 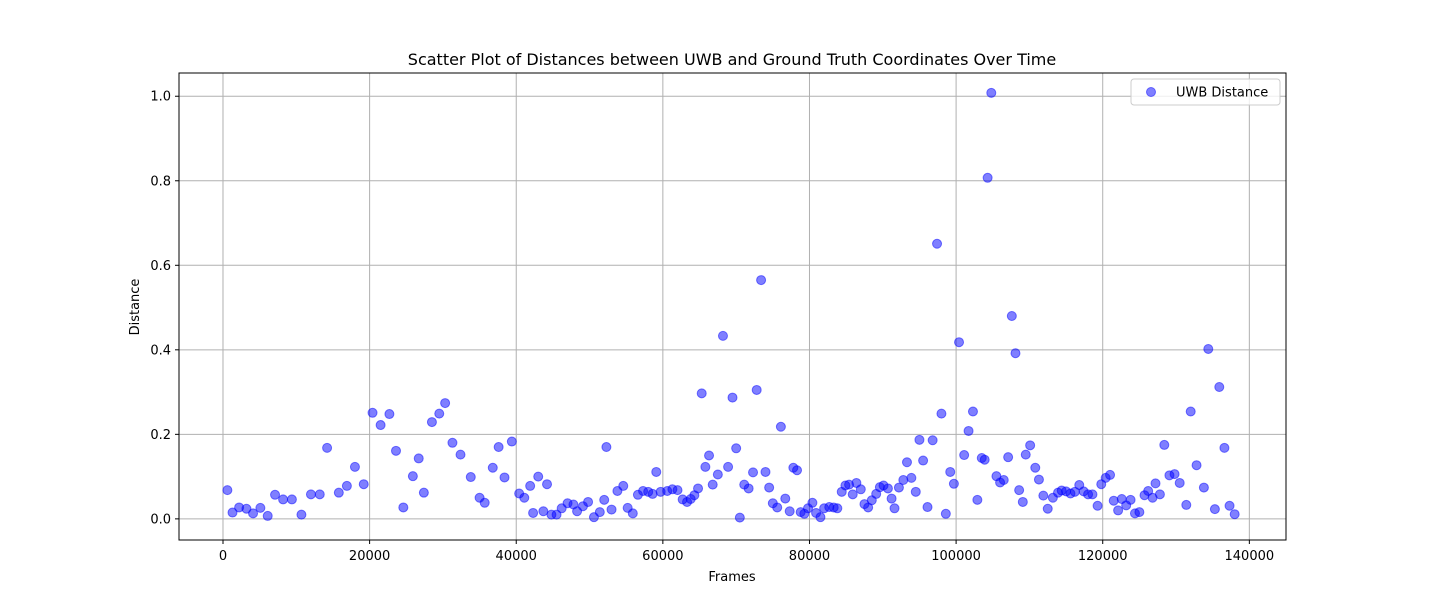 I want to click on y-tick-label: 0.6, so click(x=160, y=266).